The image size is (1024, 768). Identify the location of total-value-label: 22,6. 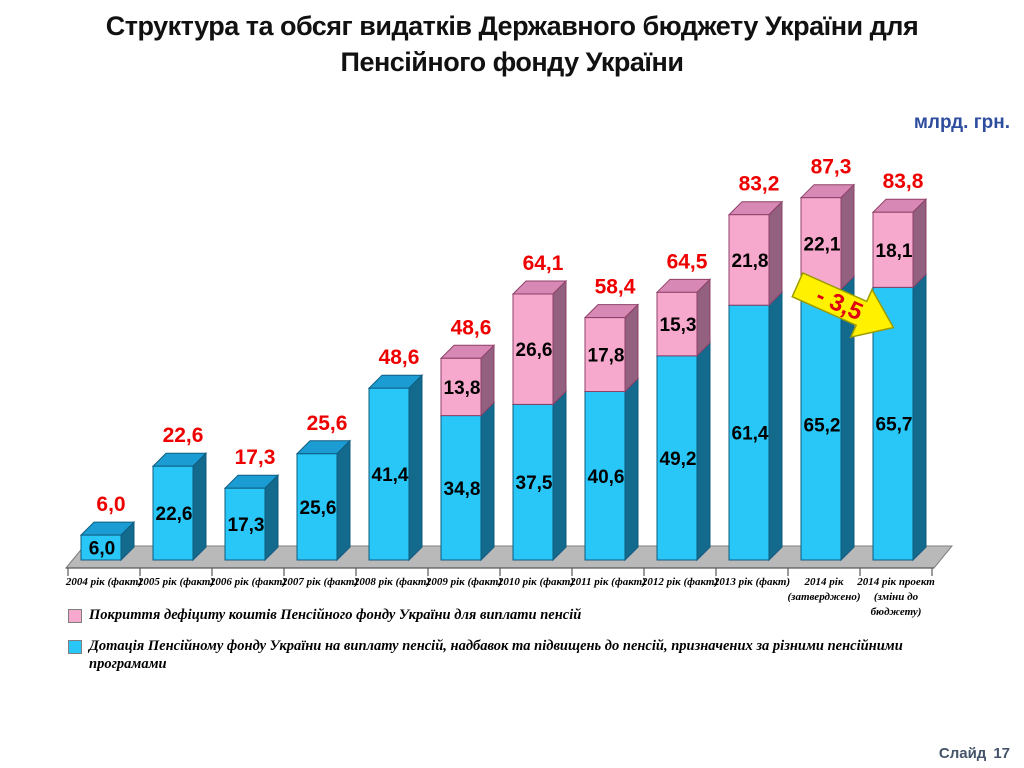
(183, 435).